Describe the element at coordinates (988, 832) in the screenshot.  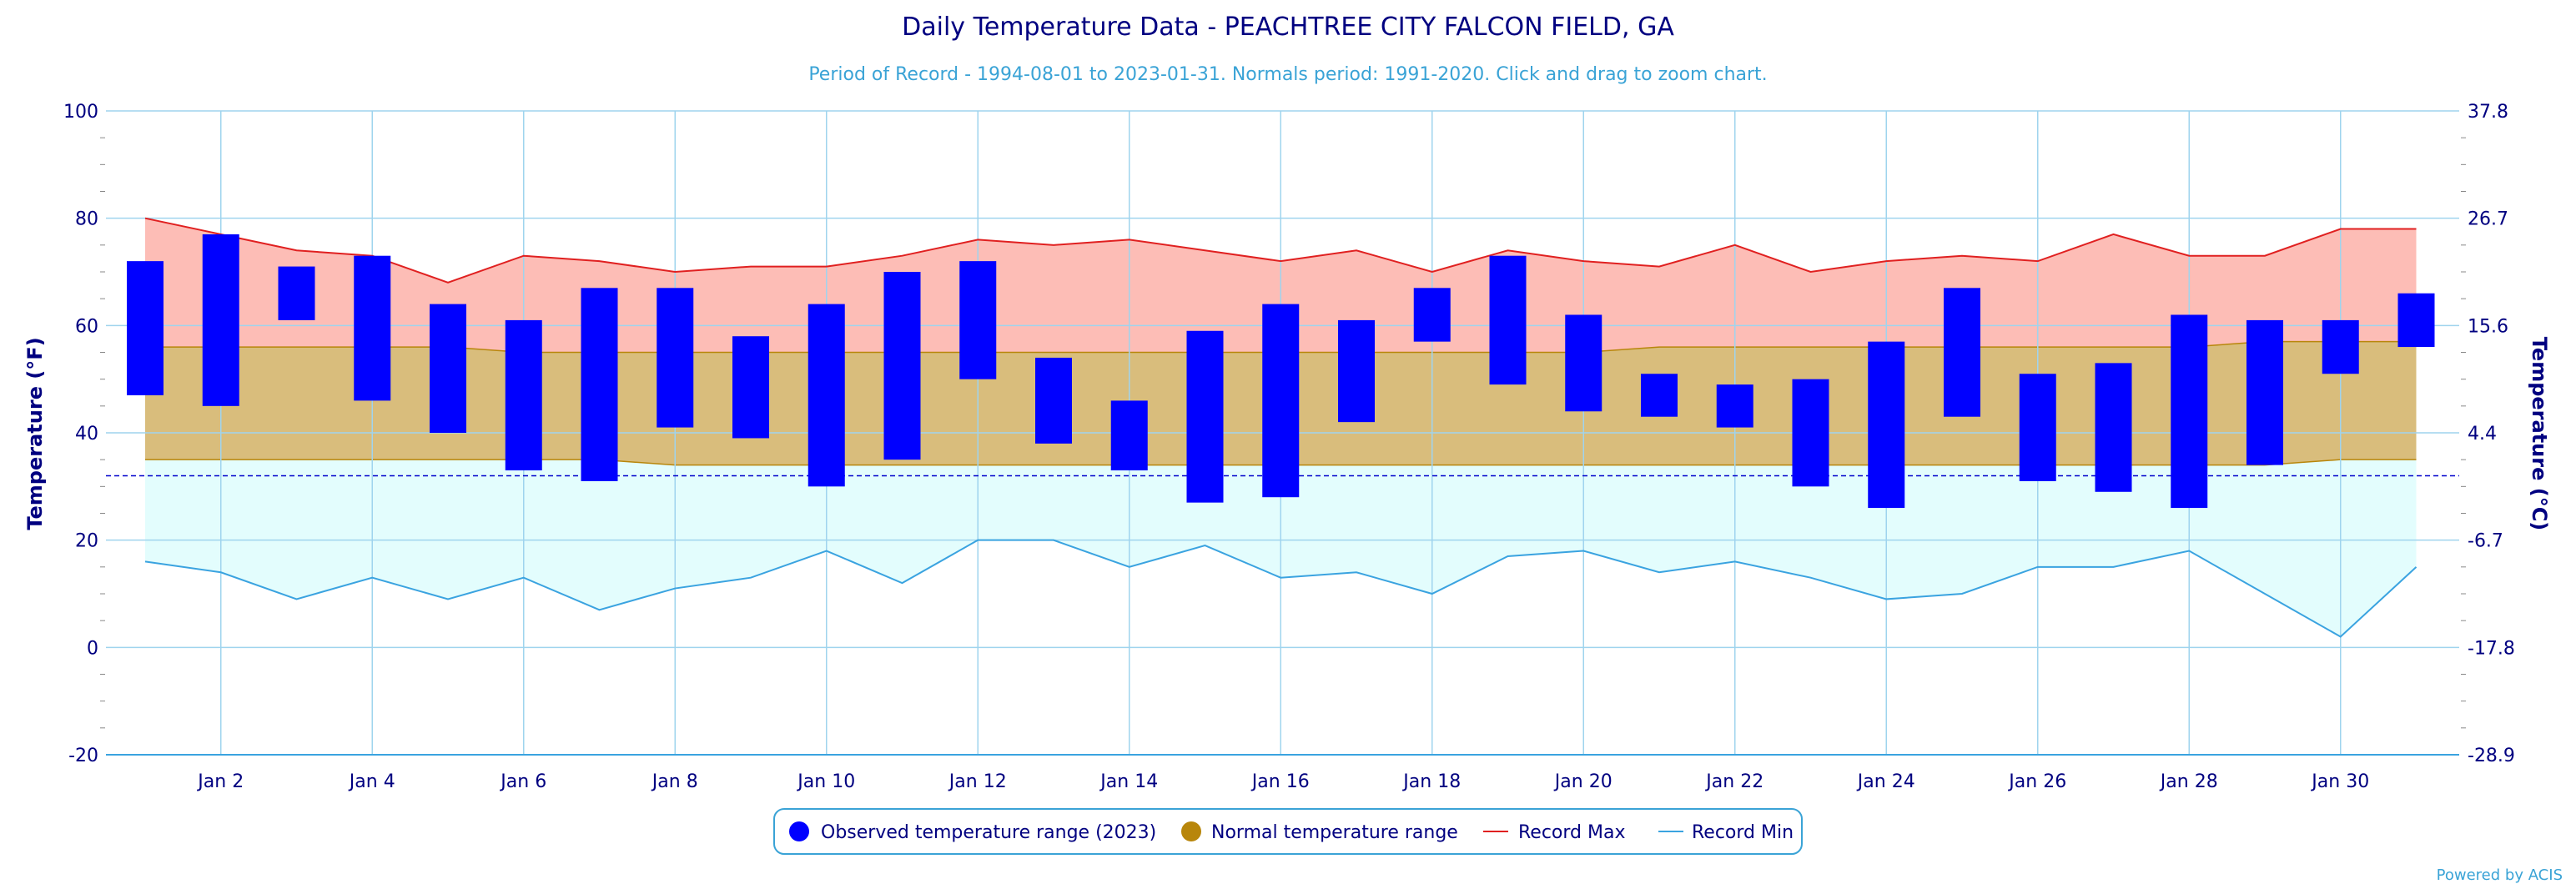
I see `legend-observed-label: Observed temperature range (2023)` at that location.